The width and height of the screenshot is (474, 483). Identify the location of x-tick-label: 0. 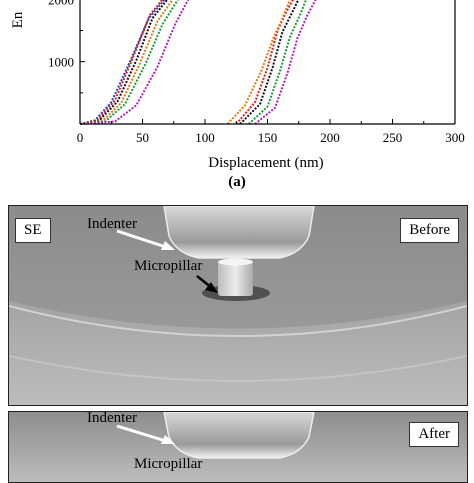
(80, 137).